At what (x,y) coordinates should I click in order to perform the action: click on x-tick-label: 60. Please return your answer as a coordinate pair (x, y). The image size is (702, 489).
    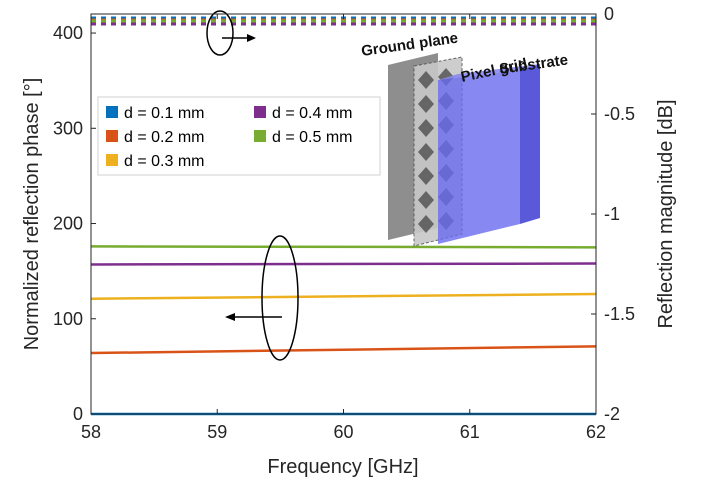
    Looking at the image, I should click on (343, 432).